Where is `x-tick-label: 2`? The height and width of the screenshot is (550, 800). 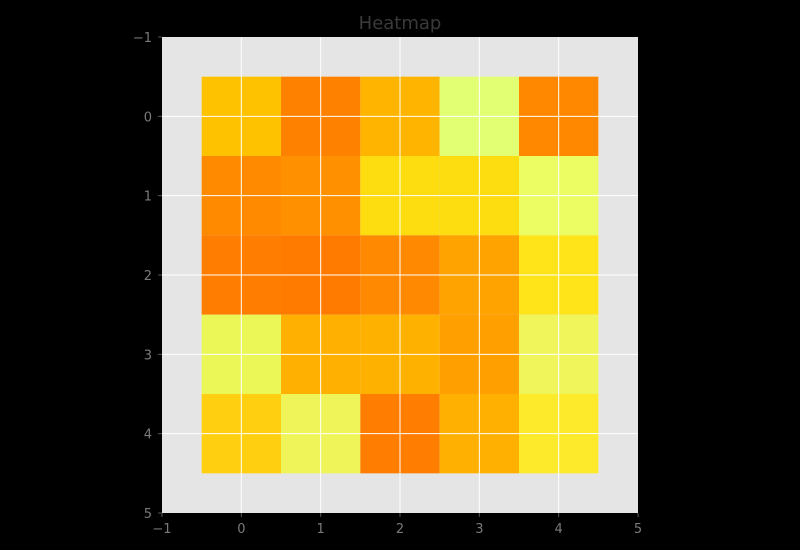 x-tick-label: 2 is located at coordinates (400, 529).